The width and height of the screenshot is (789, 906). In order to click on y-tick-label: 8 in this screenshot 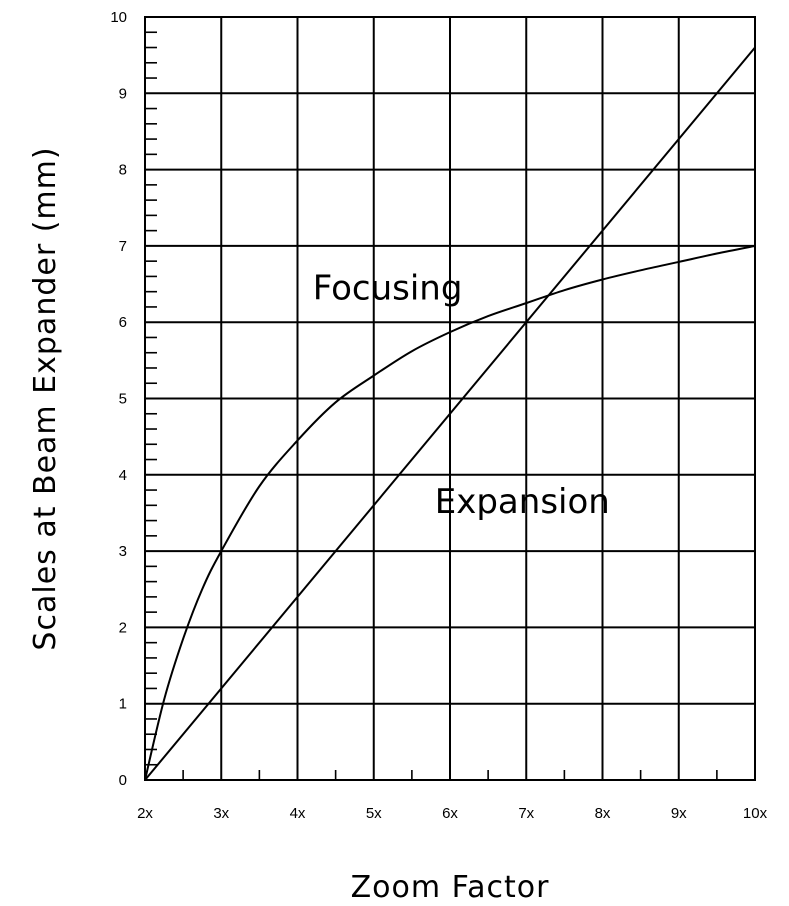, I will do `click(123, 170)`.